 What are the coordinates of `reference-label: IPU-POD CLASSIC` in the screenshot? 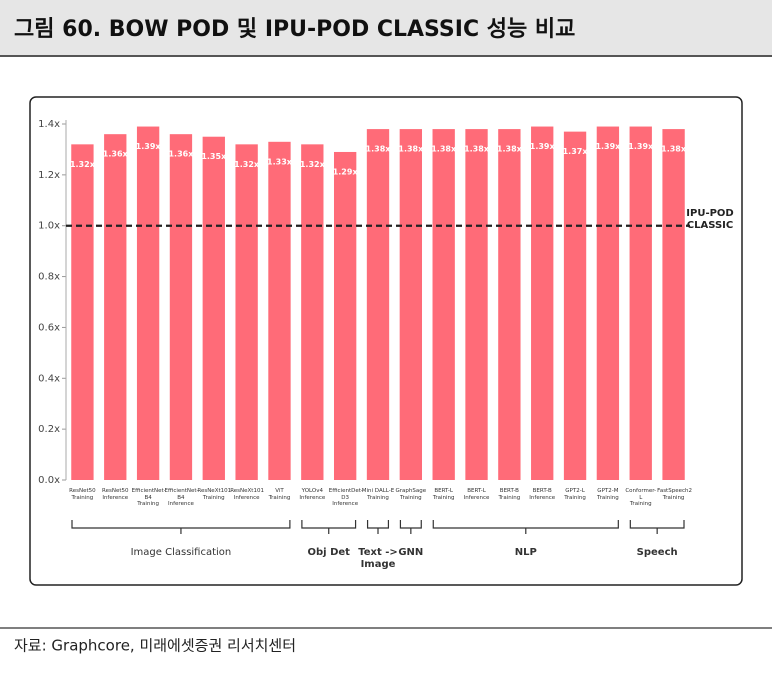 It's located at (710, 219).